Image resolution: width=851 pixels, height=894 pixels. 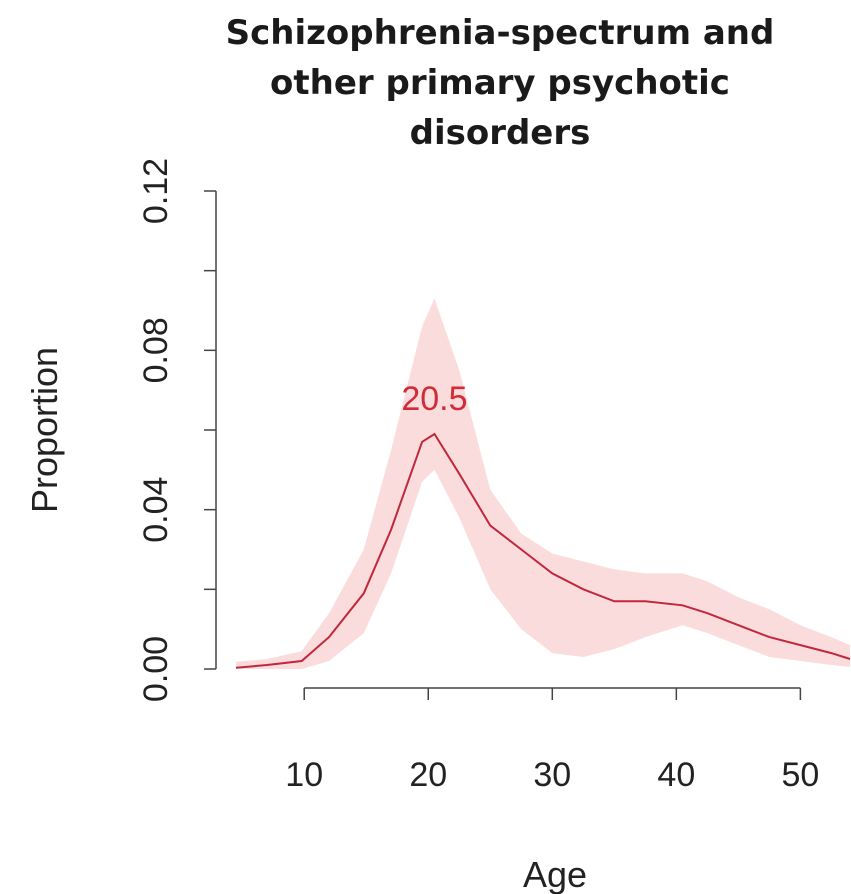 What do you see at coordinates (304, 775) in the screenshot?
I see `x-tick-label: 10` at bounding box center [304, 775].